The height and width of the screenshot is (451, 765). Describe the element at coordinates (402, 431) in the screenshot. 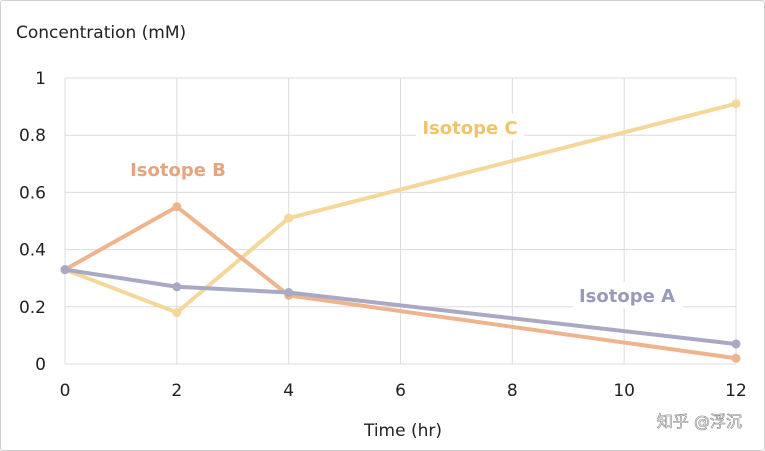

I see `x-axis-title: Time (hr)` at that location.